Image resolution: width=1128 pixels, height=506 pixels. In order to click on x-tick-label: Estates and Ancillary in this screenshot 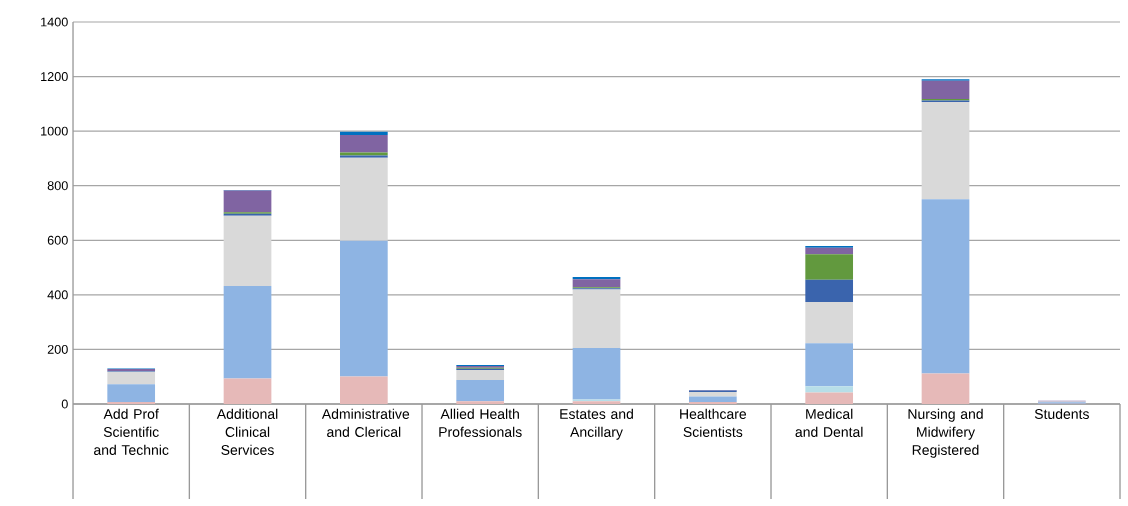, I will do `click(596, 424)`.